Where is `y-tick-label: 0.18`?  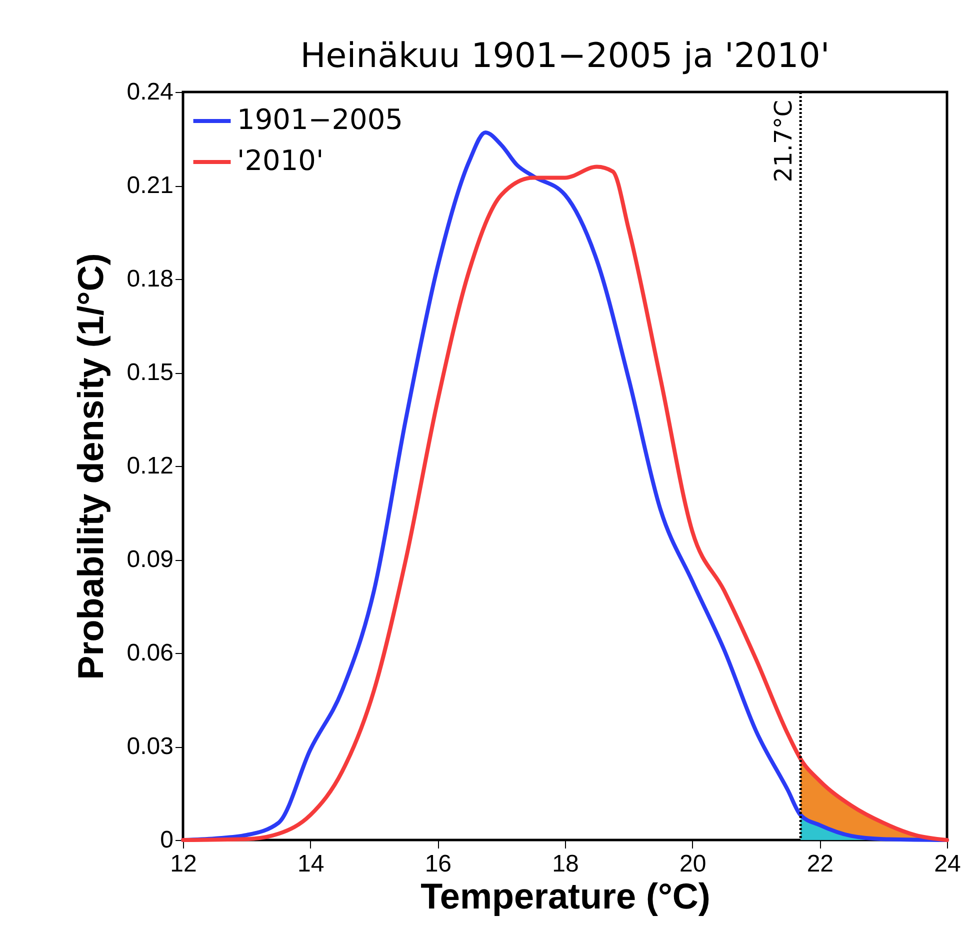
y-tick-label: 0.18 is located at coordinates (150, 279).